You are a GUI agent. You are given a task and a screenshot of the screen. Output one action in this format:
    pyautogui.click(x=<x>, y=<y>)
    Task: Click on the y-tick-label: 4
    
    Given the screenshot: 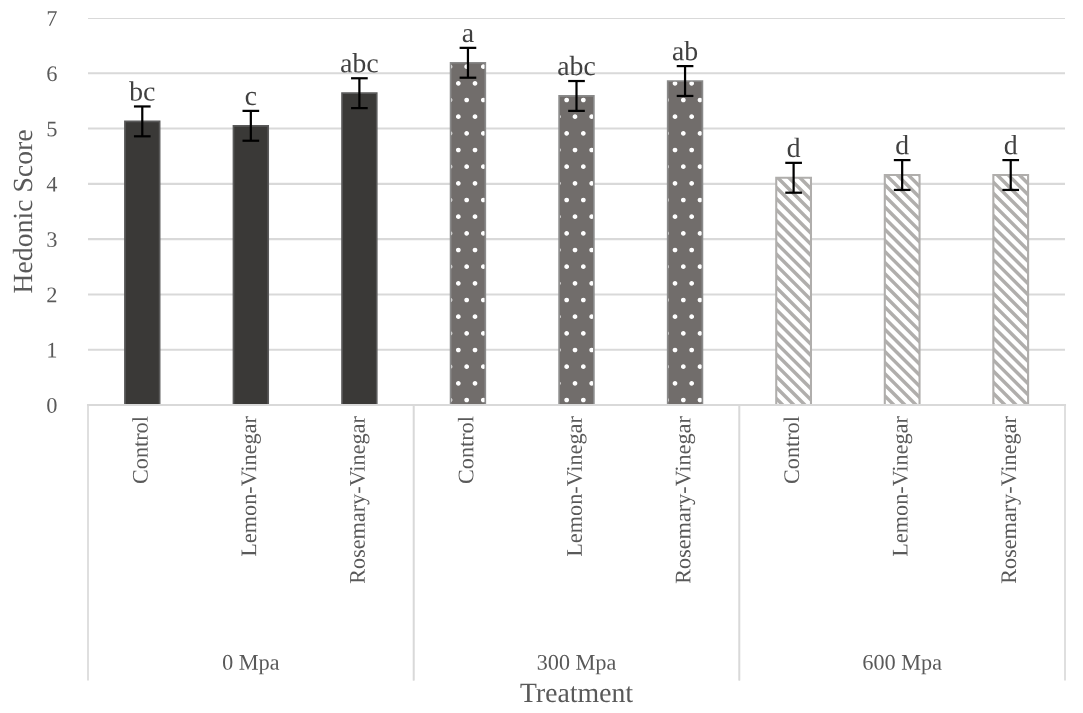 What is the action you would take?
    pyautogui.click(x=52, y=184)
    